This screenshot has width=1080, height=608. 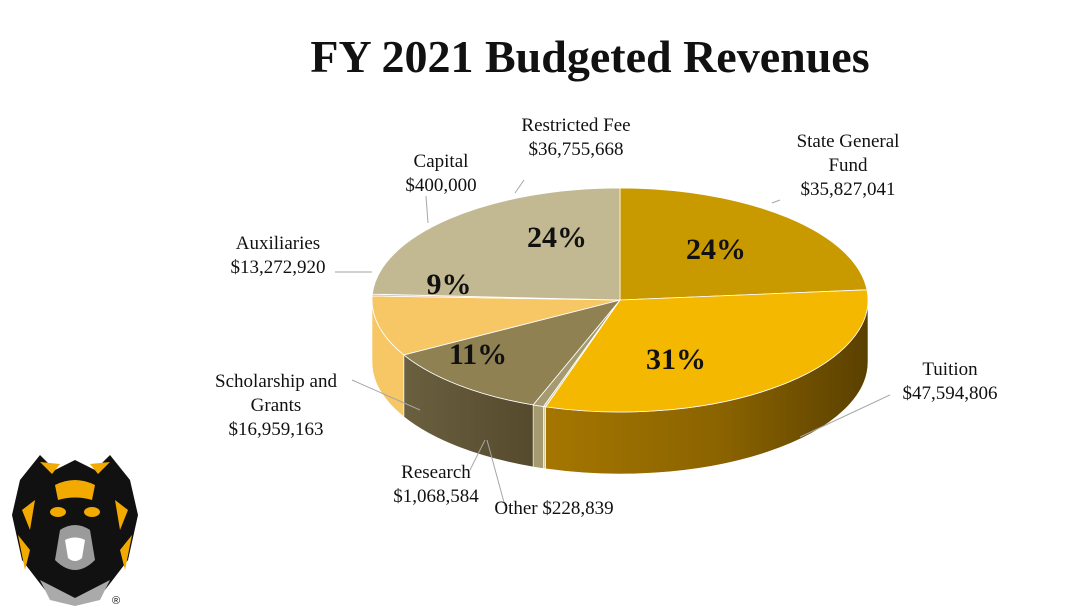 What do you see at coordinates (950, 381) in the screenshot?
I see `slice-label-tuition: Tuition $47,594,806` at bounding box center [950, 381].